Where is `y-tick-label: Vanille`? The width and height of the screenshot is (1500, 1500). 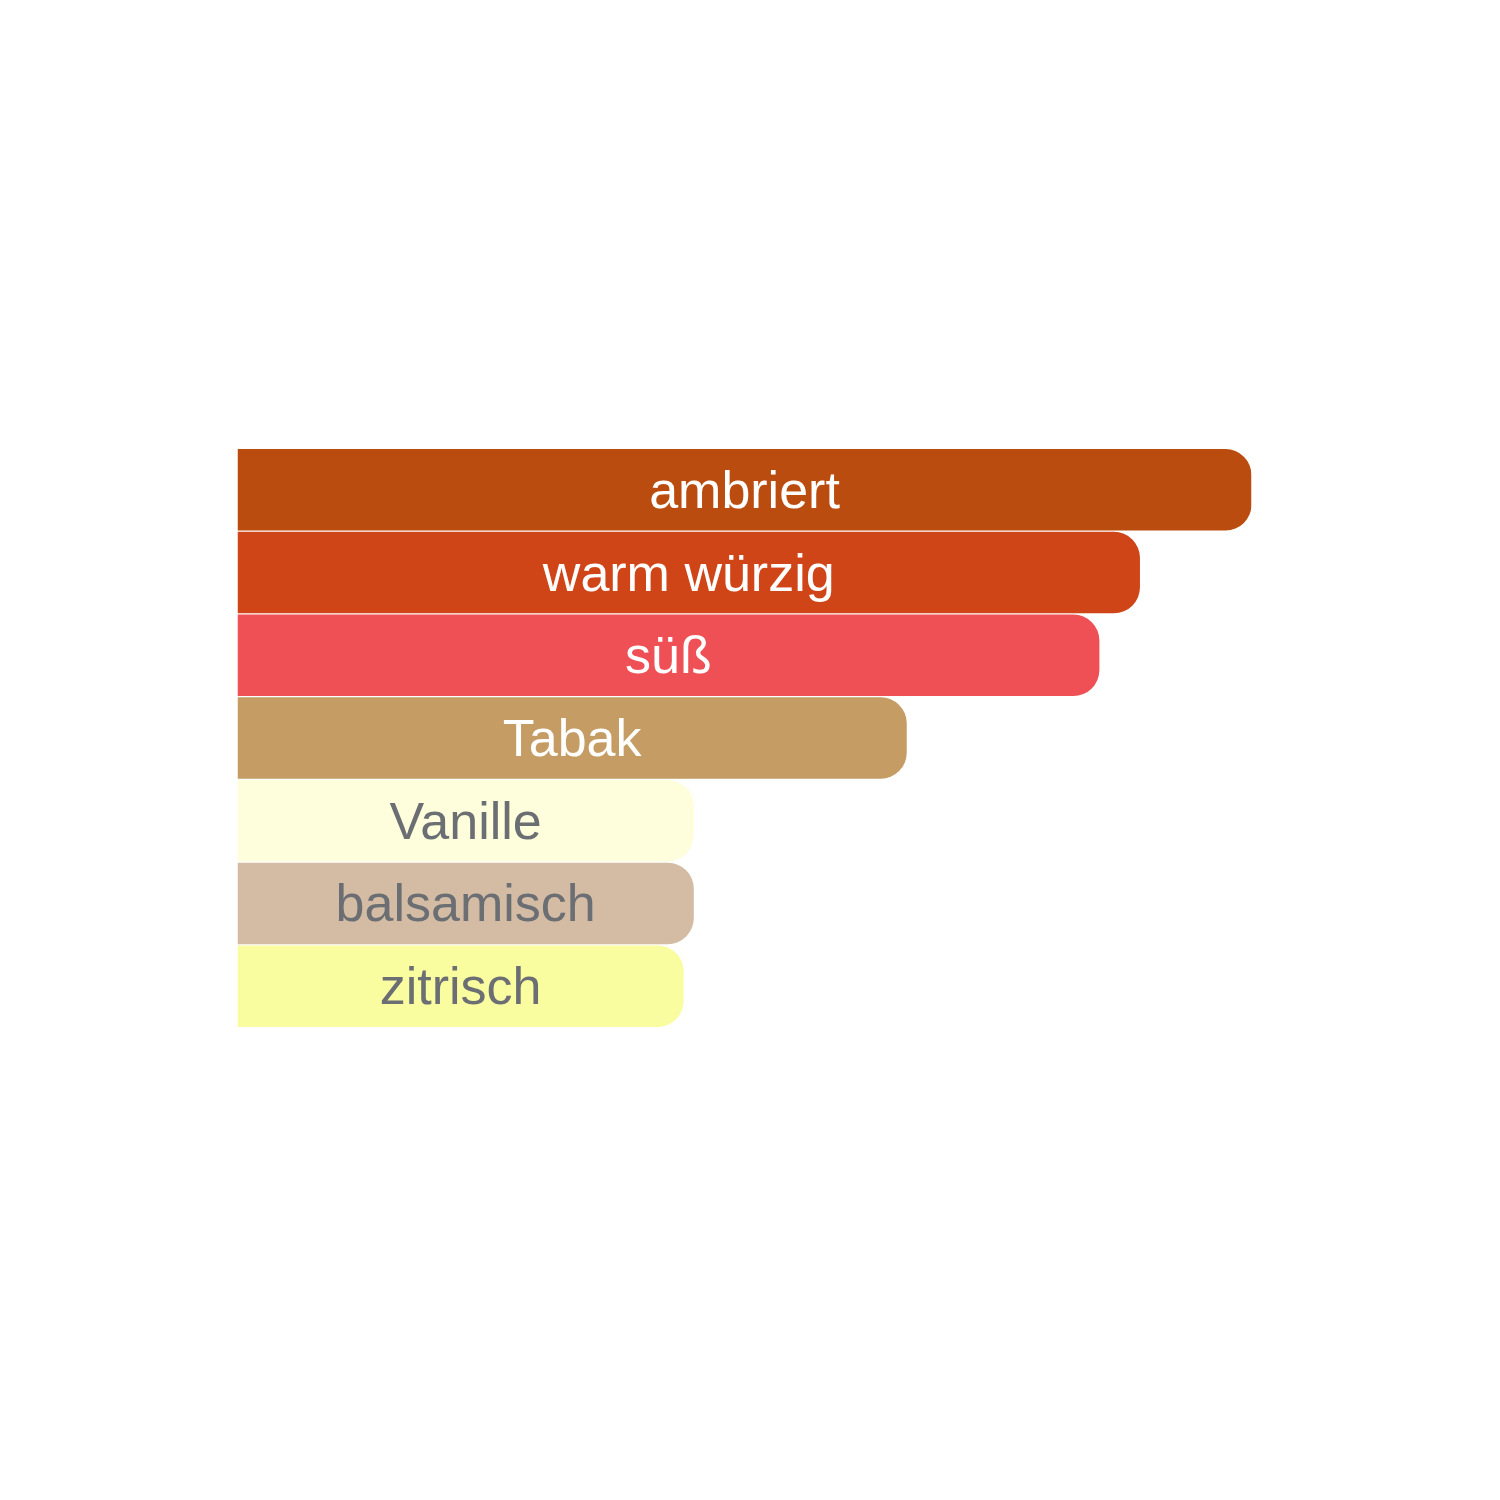
y-tick-label: Vanille is located at coordinates (465, 820).